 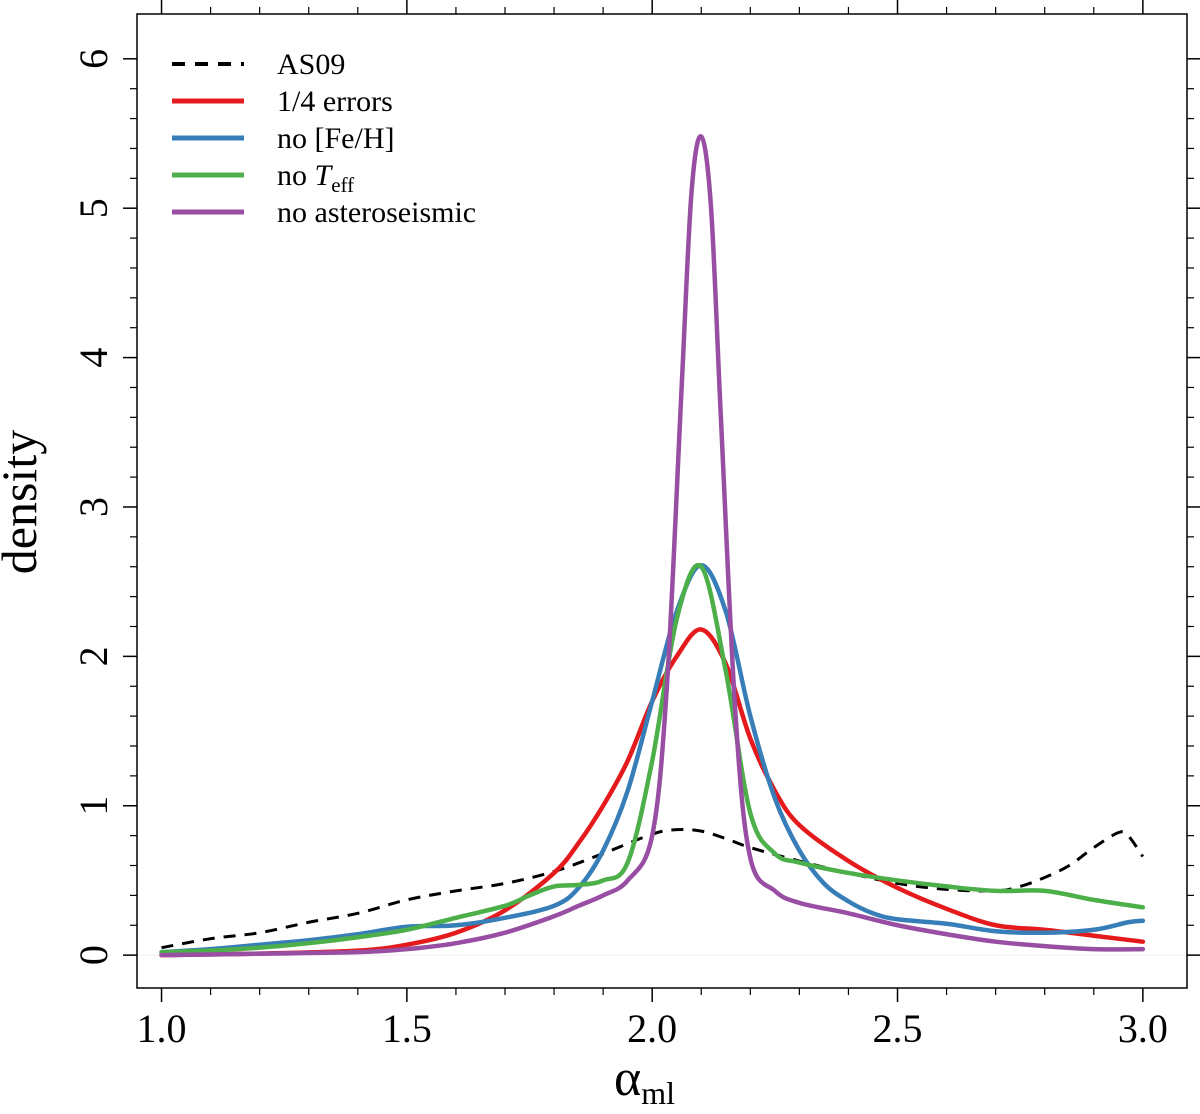 What do you see at coordinates (315, 178) in the screenshot?
I see `legend-label-no-teff: no Teff` at bounding box center [315, 178].